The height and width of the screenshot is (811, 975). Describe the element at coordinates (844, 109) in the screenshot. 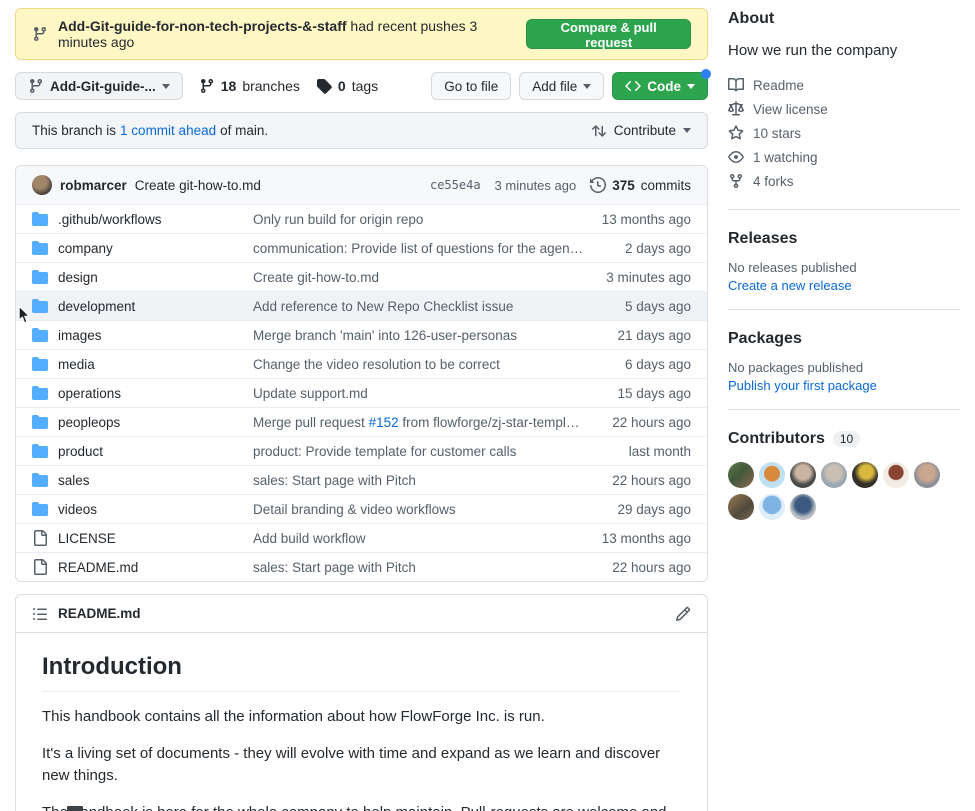

I see `sidebar-item-license: View license` at that location.